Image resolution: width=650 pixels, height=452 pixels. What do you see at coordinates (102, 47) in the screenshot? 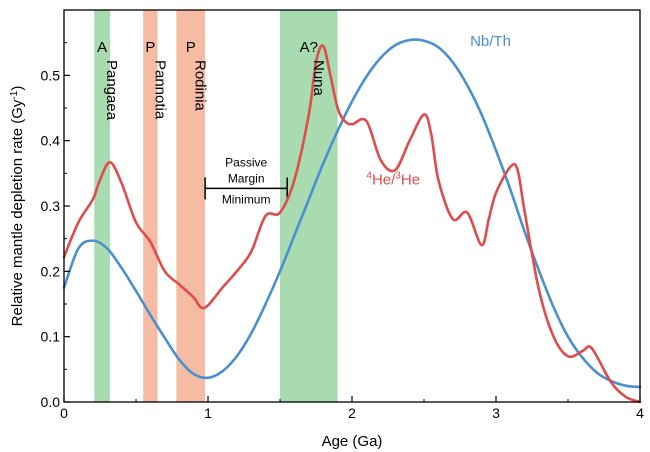
I see `band-type-label-pangaea: A` at bounding box center [102, 47].